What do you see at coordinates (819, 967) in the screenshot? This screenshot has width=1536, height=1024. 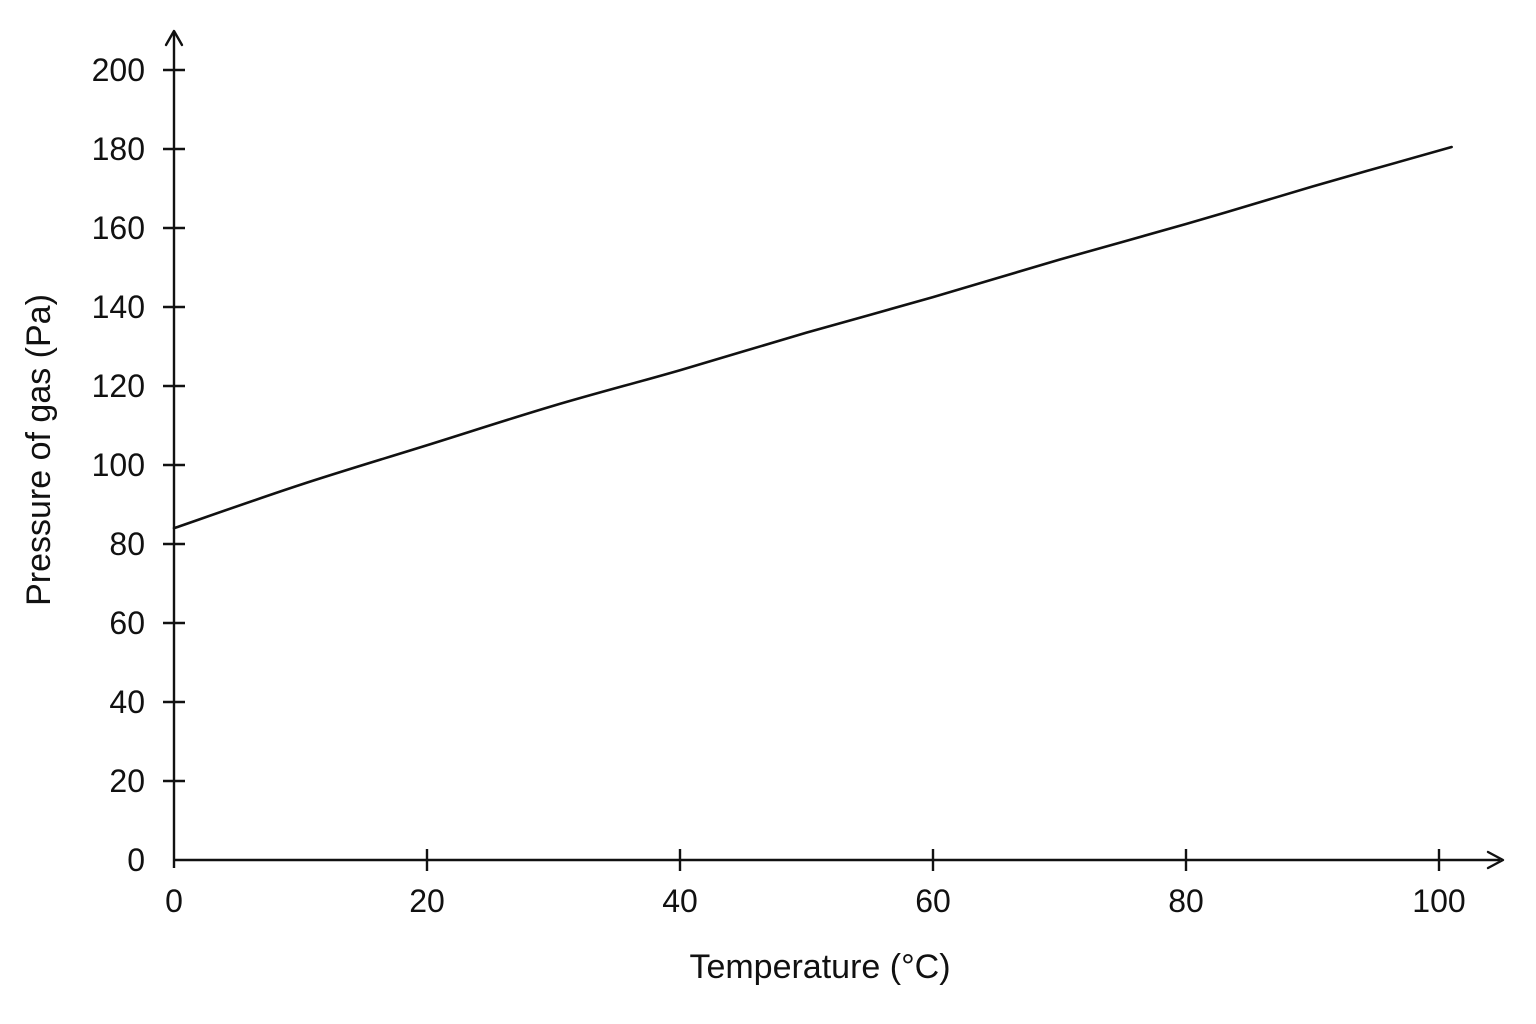 I see `x-axis-title: Temperature (°C)` at bounding box center [819, 967].